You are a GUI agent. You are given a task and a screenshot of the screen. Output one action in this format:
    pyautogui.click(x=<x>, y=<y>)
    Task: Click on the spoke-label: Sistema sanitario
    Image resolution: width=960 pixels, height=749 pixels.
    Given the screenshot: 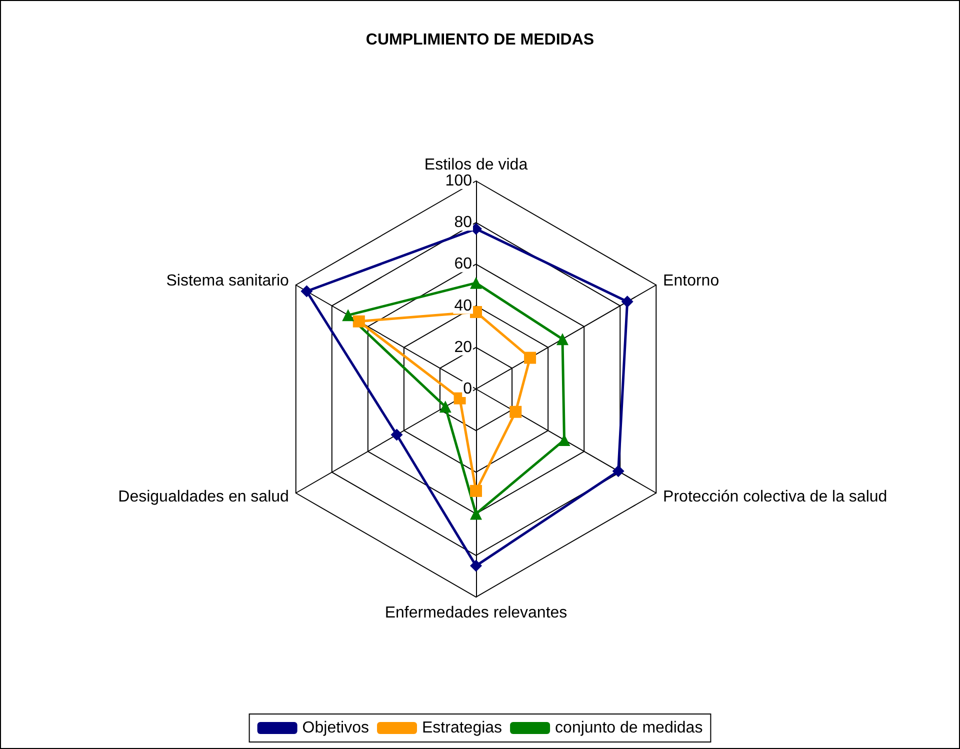 What is the action you would take?
    pyautogui.click(x=228, y=281)
    